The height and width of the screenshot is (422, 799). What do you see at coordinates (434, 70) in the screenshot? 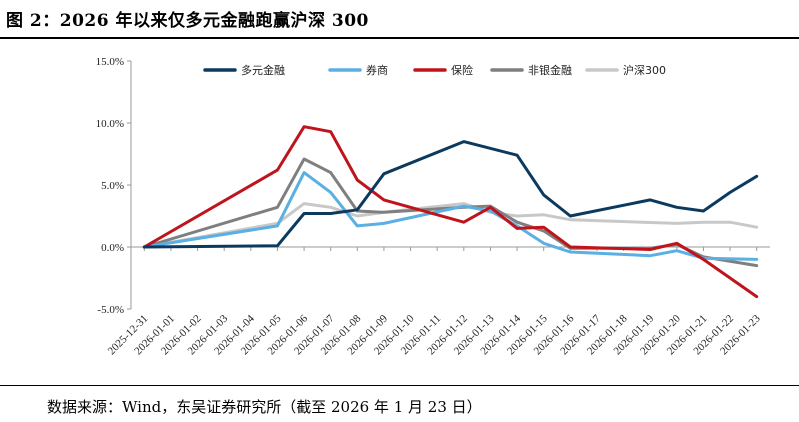
I see `chart-legend: 多元金融 券商 保险 非银金融 沪深300` at bounding box center [434, 70].